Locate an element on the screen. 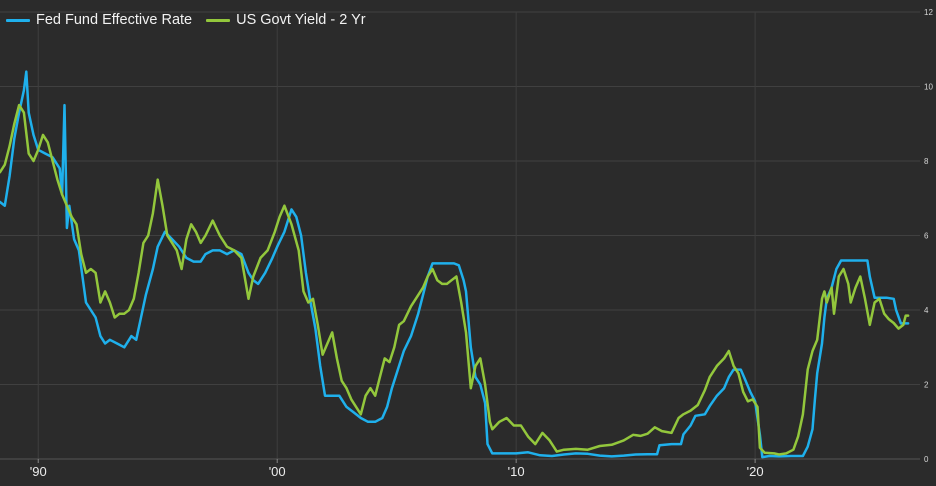  legend-swatch-2yr-yield is located at coordinates (218, 20).